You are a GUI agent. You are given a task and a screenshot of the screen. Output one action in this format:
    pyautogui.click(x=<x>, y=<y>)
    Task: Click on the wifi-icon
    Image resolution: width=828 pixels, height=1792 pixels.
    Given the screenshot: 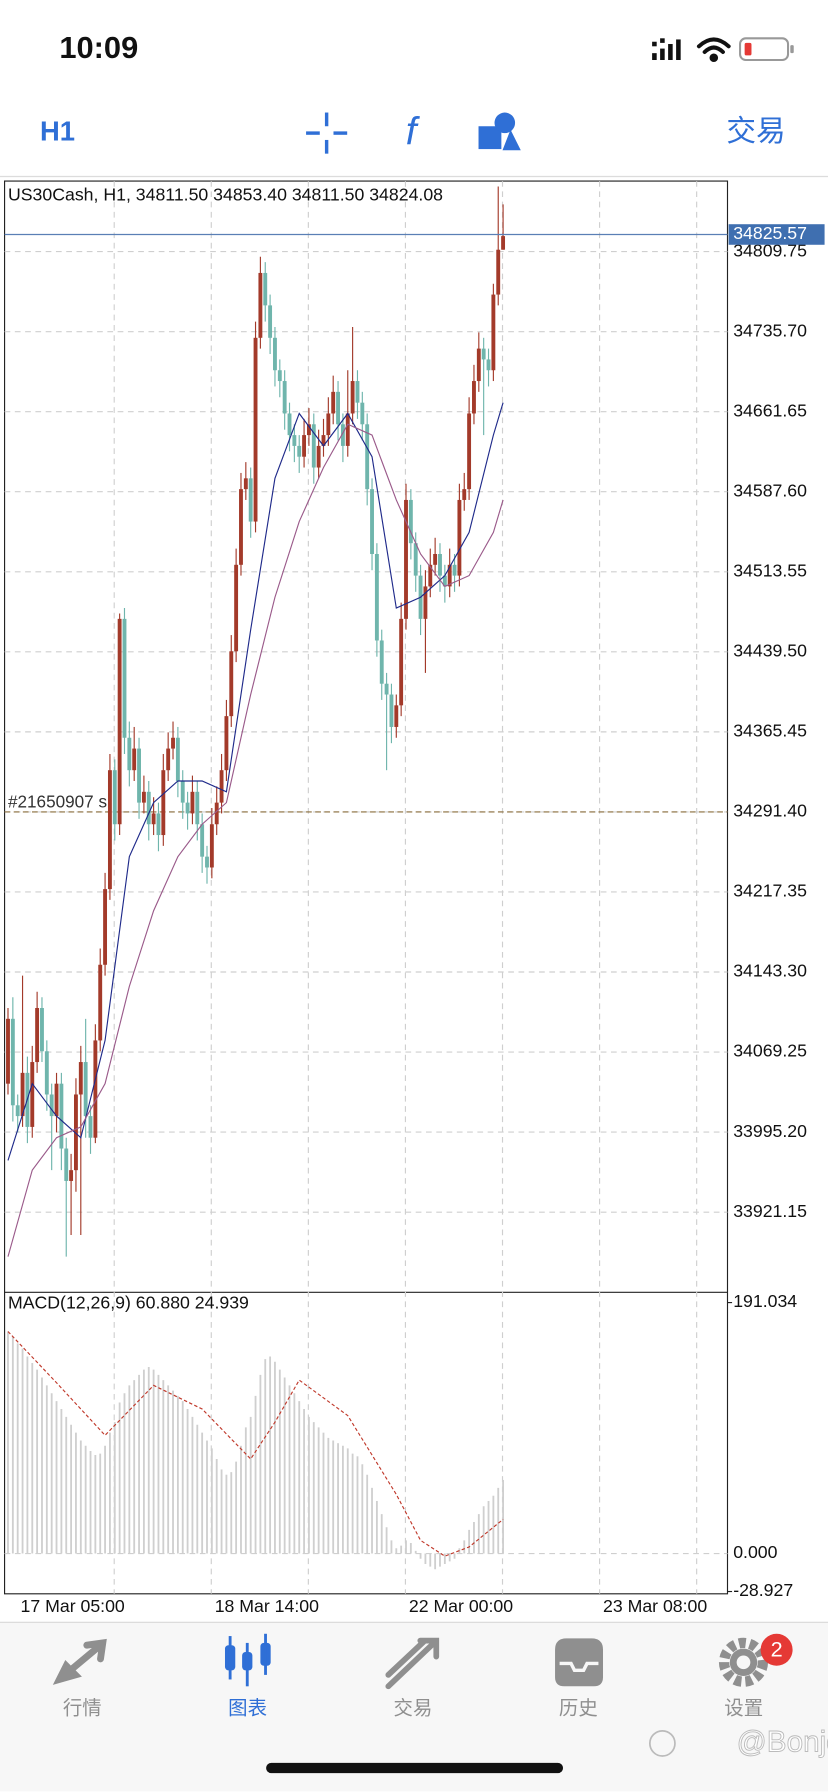 What is the action you would take?
    pyautogui.click(x=713, y=50)
    